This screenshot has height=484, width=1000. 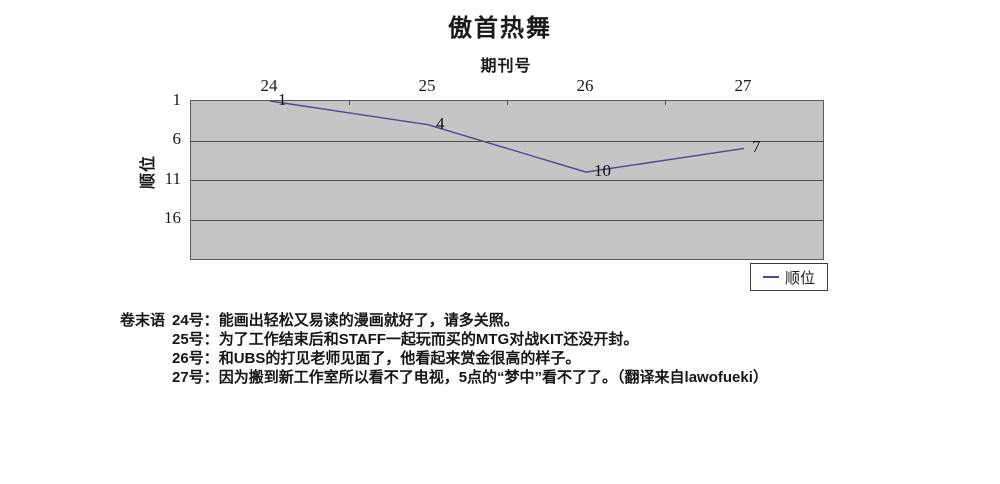 What do you see at coordinates (743, 85) in the screenshot?
I see `x-tick-label: 27` at bounding box center [743, 85].